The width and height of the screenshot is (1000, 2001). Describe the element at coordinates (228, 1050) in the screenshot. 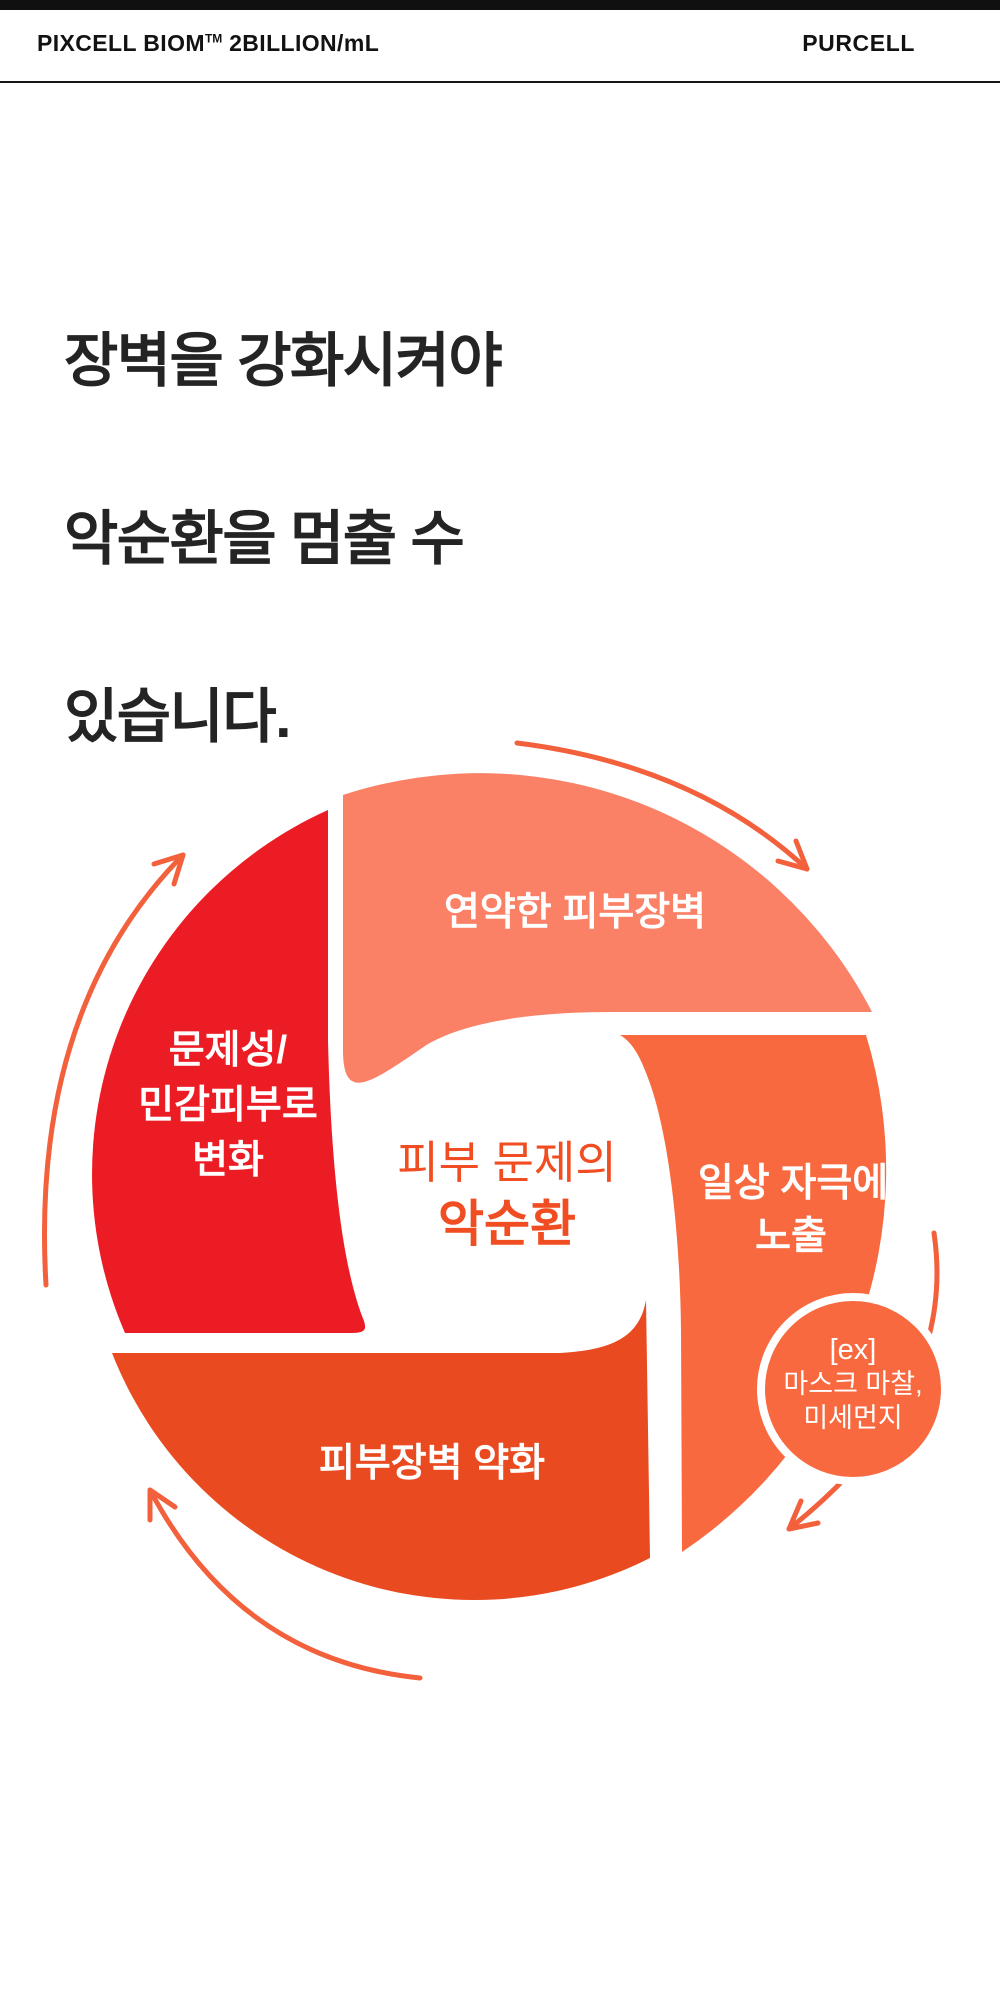

I see `label-sensitive-skin-line1: 문제성/` at that location.